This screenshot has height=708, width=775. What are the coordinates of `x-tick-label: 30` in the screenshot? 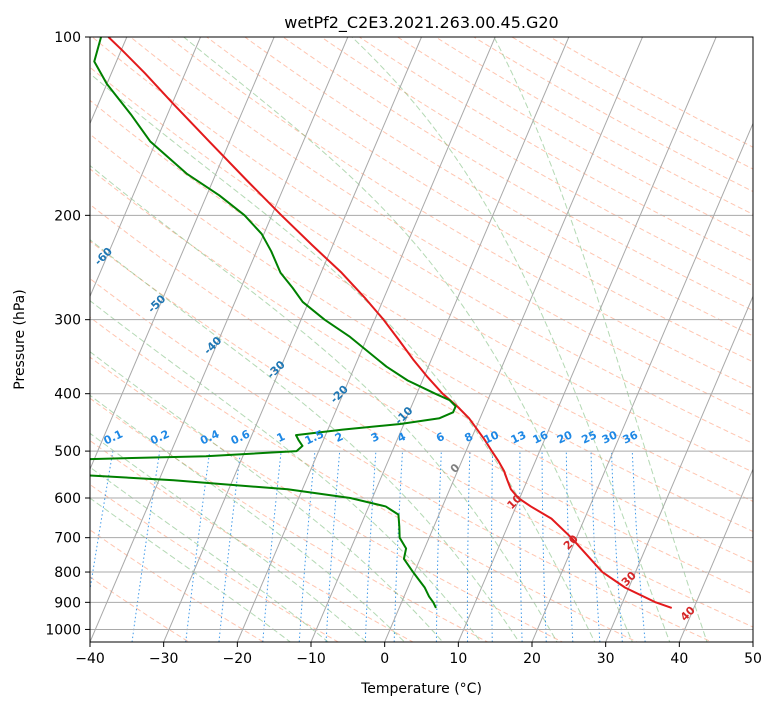 It's located at (606, 659).